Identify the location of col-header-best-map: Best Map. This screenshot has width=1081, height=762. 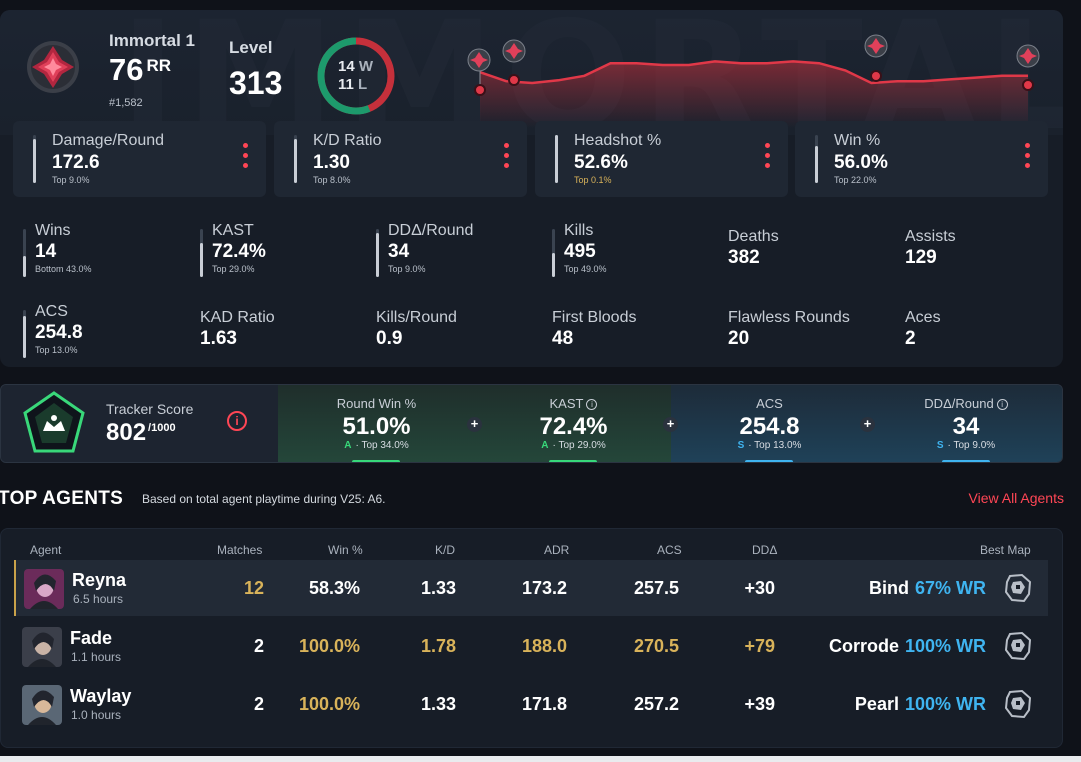
(1005, 550).